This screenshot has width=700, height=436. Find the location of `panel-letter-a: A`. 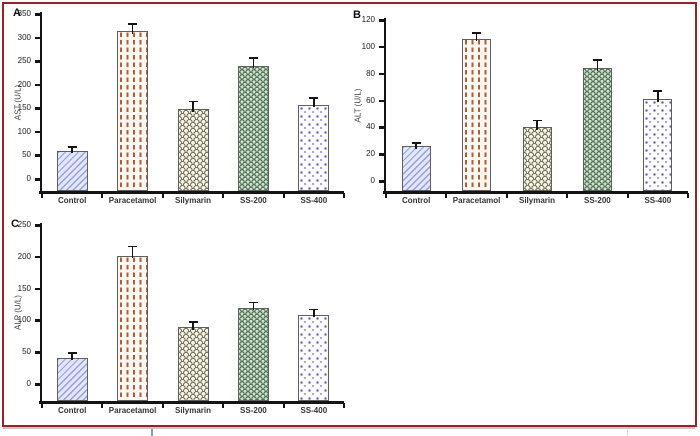

panel-letter-a: A is located at coordinates (17, 13).